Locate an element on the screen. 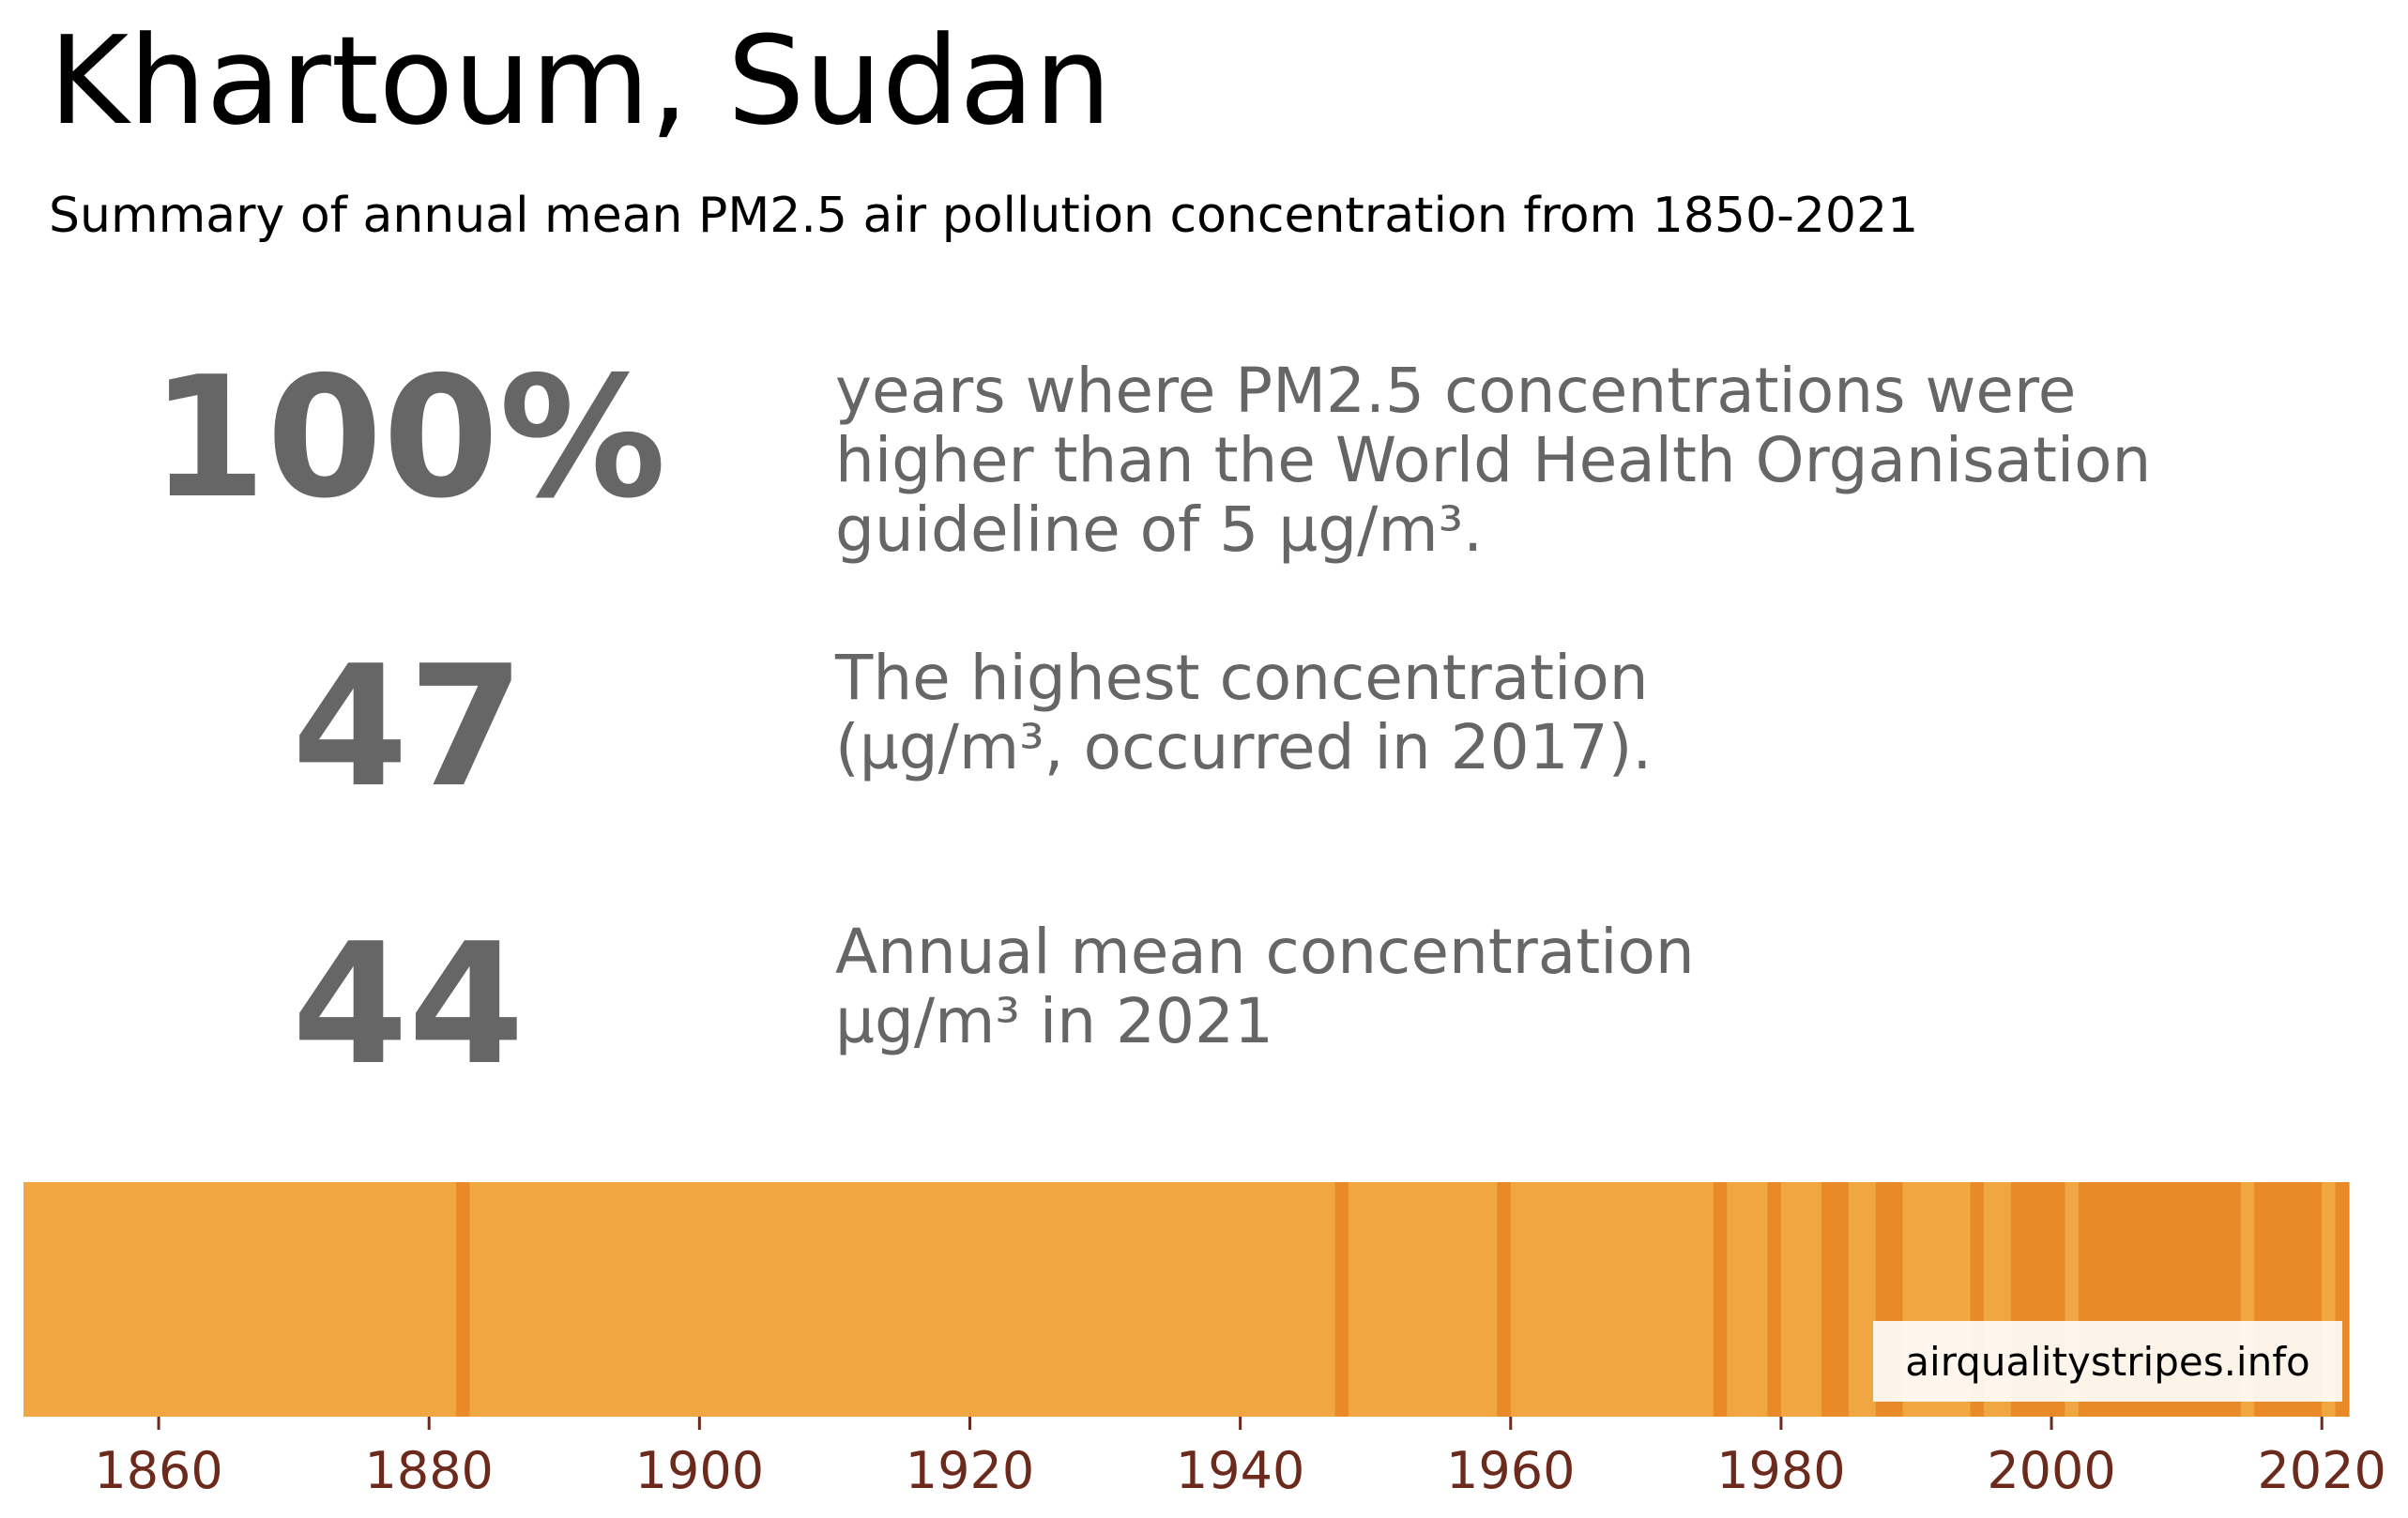 The height and width of the screenshot is (1518, 2408). stripe-1933 is located at coordinates (1152, 1299).